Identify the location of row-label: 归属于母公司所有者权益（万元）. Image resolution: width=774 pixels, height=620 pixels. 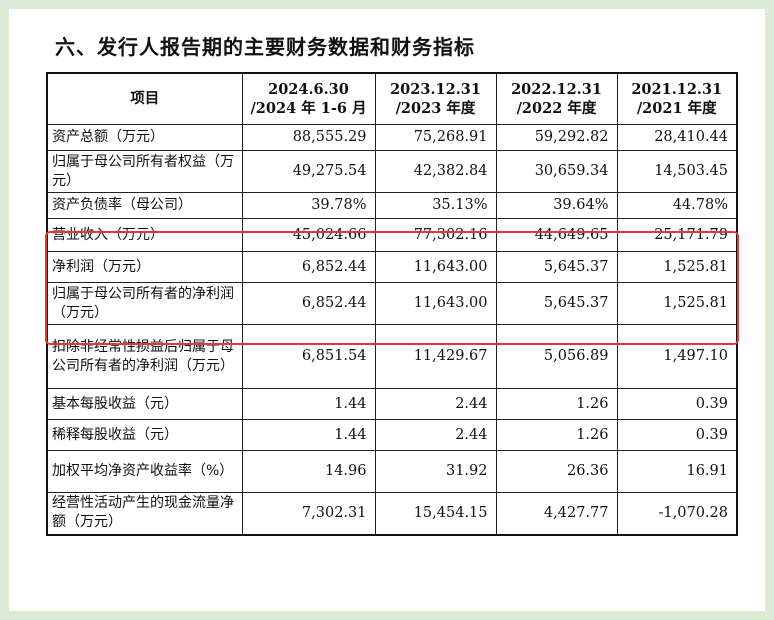
(144, 171).